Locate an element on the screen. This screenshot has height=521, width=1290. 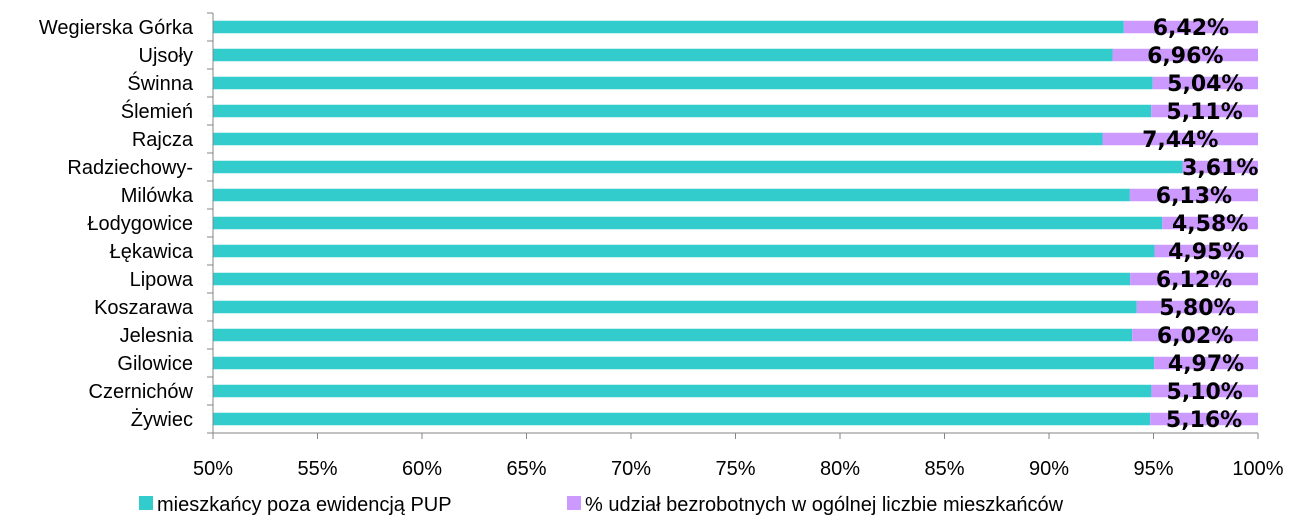
data-label: 7,44% is located at coordinates (1180, 140).